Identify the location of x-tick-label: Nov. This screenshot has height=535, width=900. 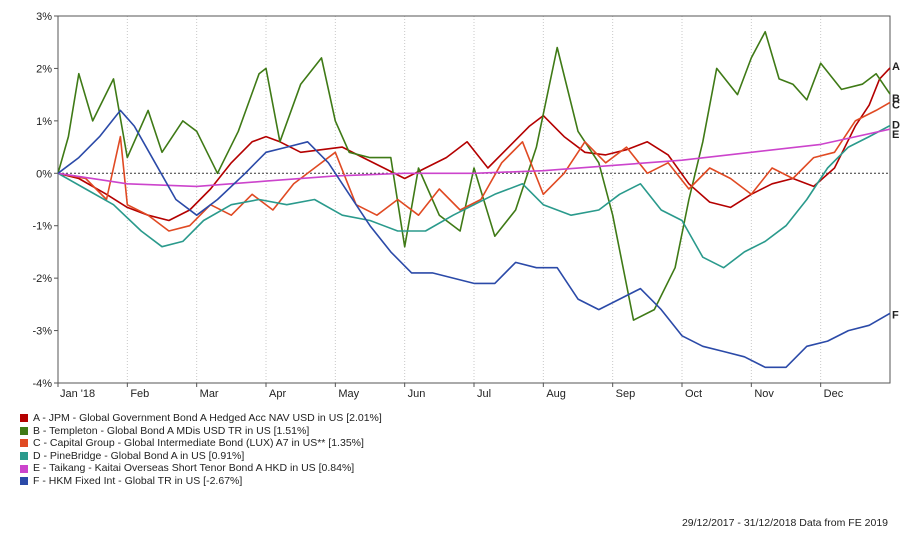
(764, 394).